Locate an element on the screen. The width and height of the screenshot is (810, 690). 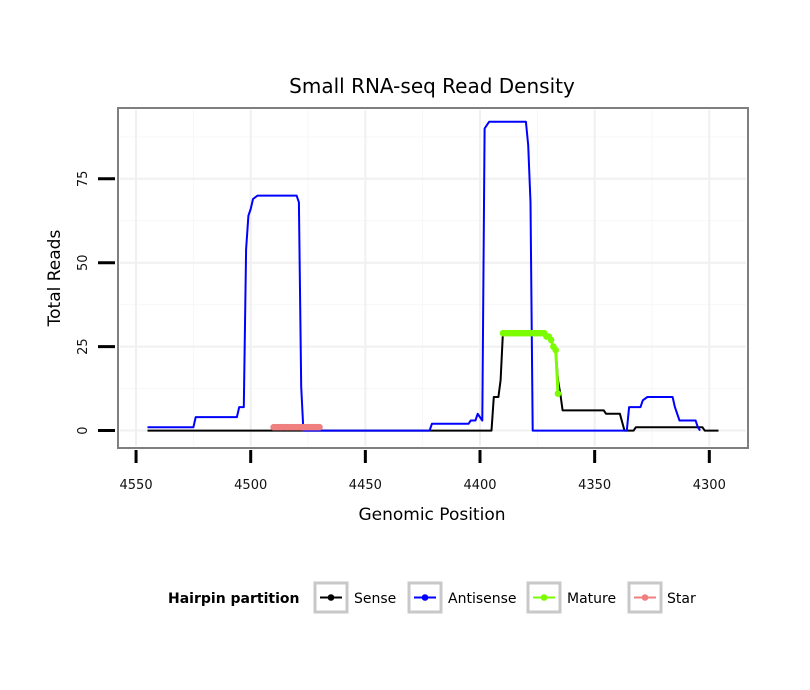
legend-label: Antisense is located at coordinates (482, 599).